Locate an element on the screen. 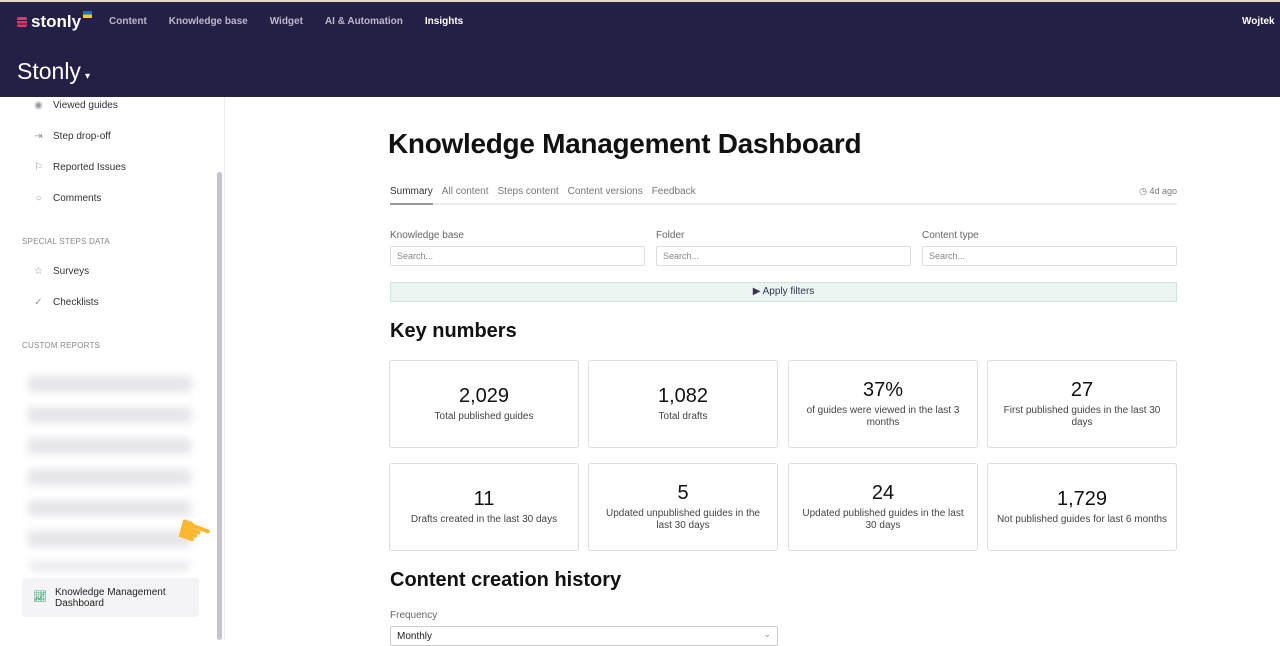 Image resolution: width=1280 pixels, height=646 pixels. section-special-steps: SPECIAL STEPS DATA is located at coordinates (66, 241).